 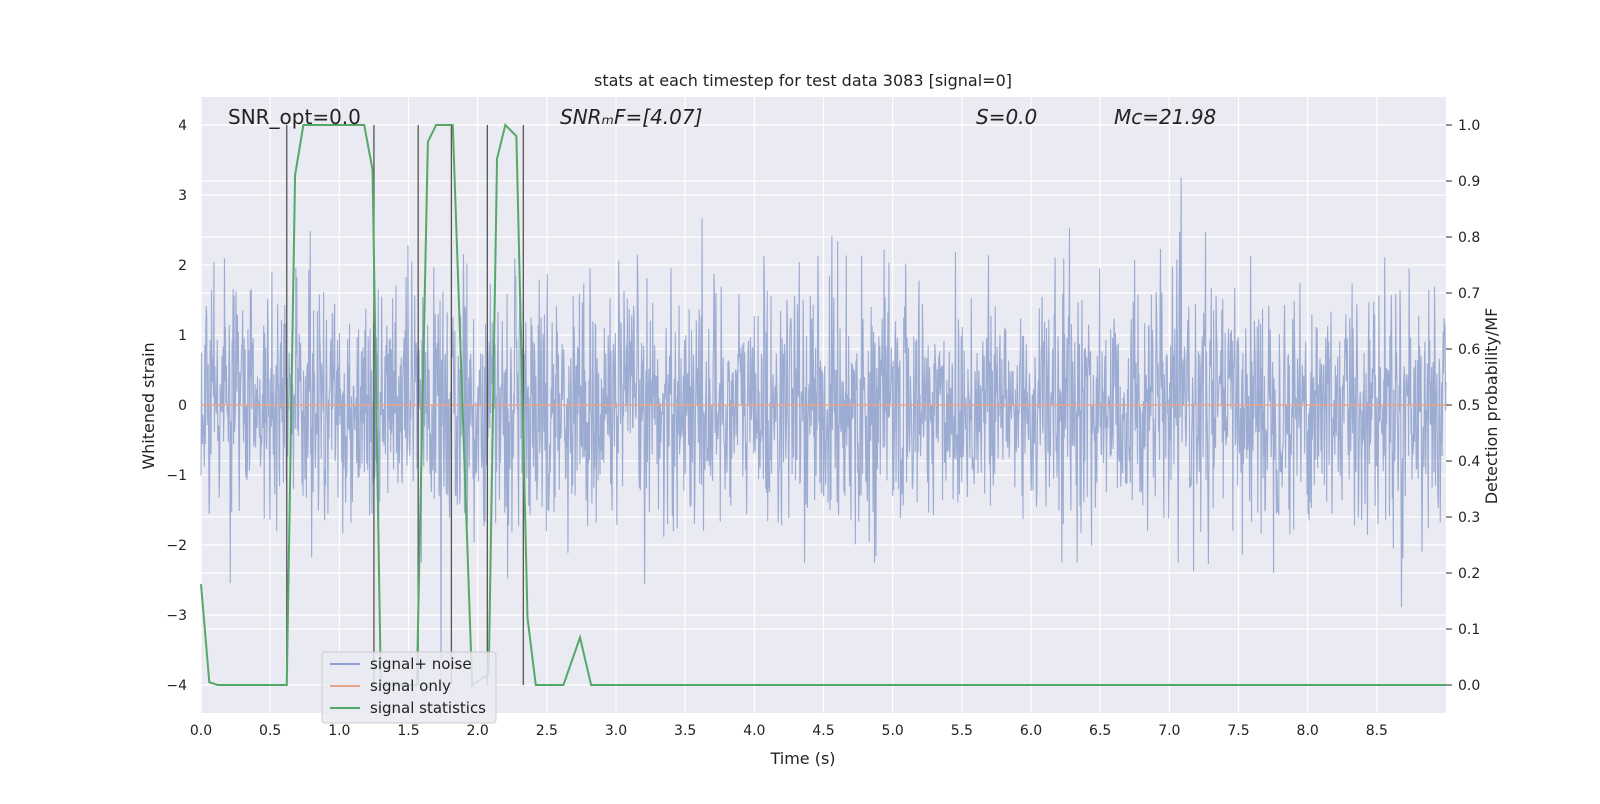 I want to click on x-tick-label: 5.5, so click(x=962, y=731).